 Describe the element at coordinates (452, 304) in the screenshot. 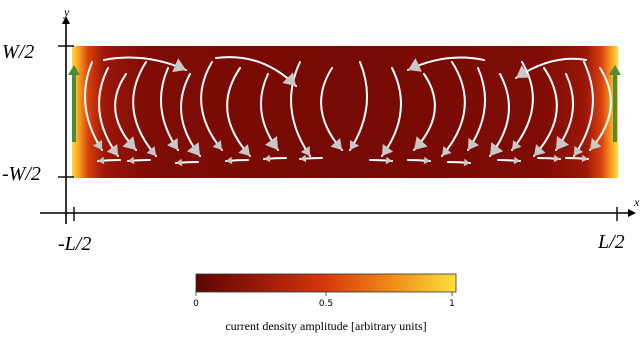

I see `colorbar-tick-label-1: 1` at that location.